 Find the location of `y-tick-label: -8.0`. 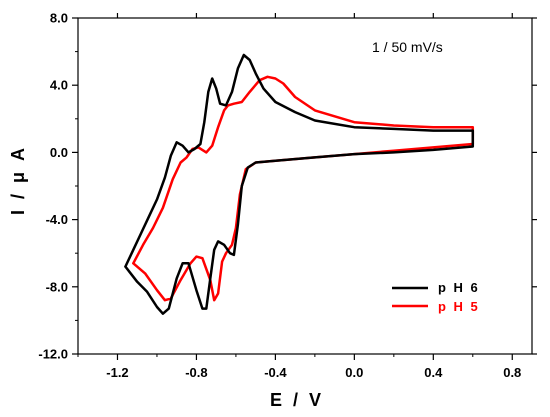

y-tick-label: -8.0 is located at coordinates (57, 286).